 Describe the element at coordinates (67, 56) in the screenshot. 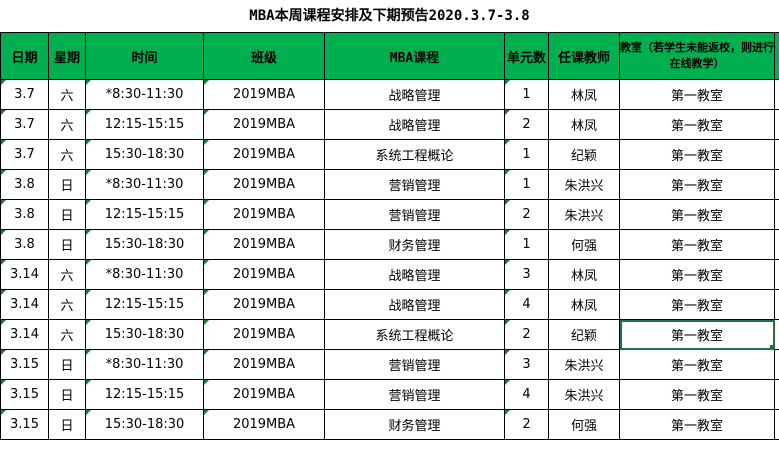

I see `header-weekday: 星期` at that location.